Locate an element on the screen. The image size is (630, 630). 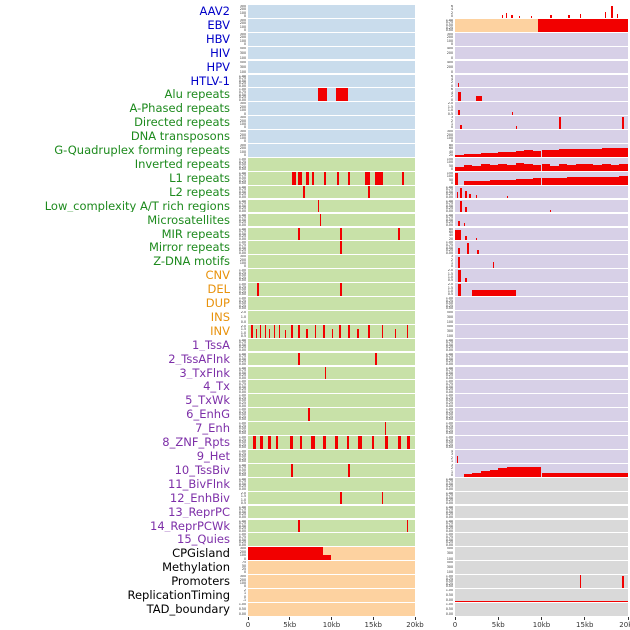
y-axis-ticks-right: 300 200 100 0 is located at coordinates (435, 136).